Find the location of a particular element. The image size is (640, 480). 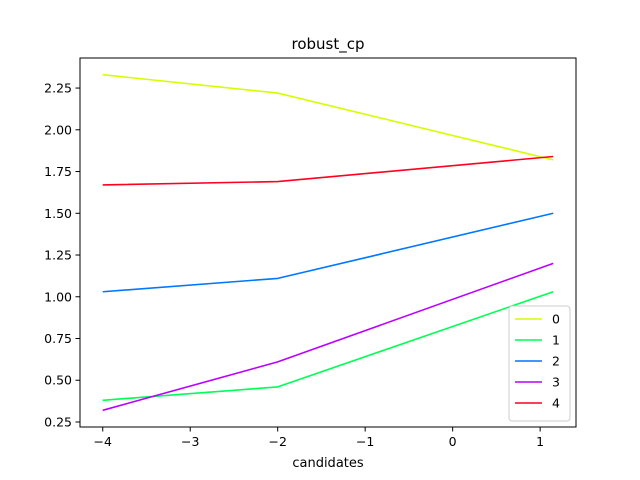

legend-label-4: 4 is located at coordinates (556, 403).